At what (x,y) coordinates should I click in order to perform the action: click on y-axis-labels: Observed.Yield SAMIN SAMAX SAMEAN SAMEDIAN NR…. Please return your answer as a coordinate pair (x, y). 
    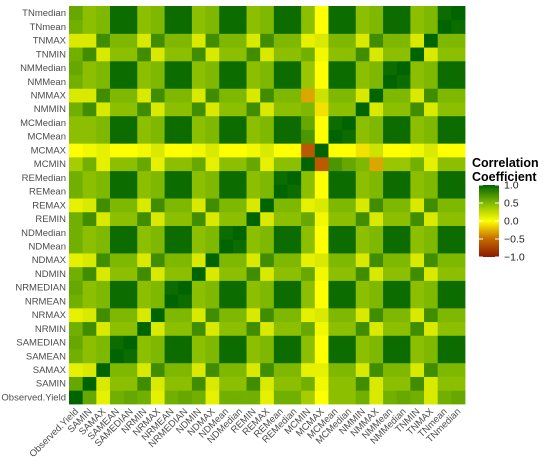
    Looking at the image, I should click on (33, 205).